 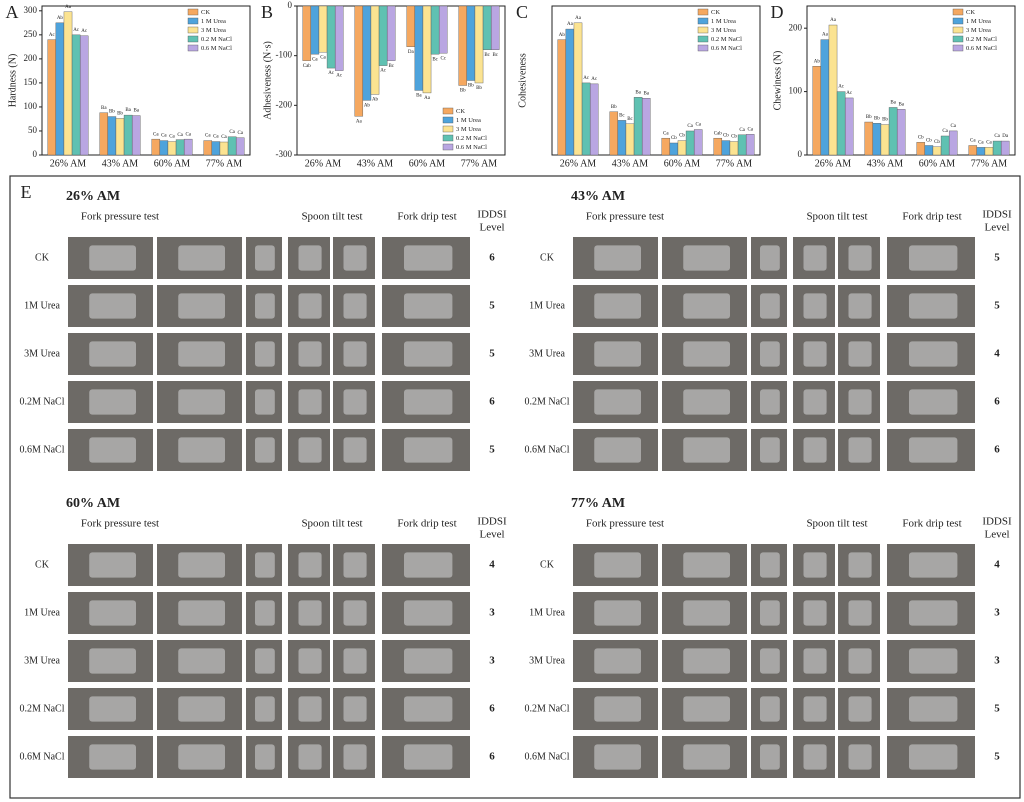 What do you see at coordinates (718, 133) in the screenshot?
I see `significance-letter: Cab` at bounding box center [718, 133].